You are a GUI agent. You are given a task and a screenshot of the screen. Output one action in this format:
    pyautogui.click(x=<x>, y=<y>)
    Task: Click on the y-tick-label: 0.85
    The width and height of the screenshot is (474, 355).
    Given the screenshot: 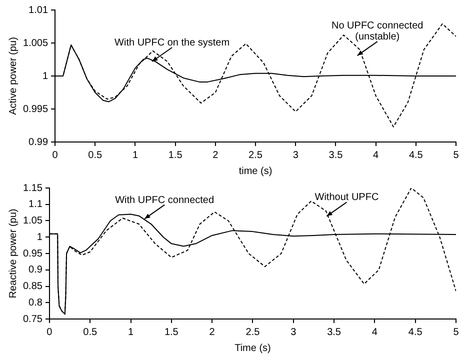 What is the action you would take?
    pyautogui.click(x=32, y=286)
    